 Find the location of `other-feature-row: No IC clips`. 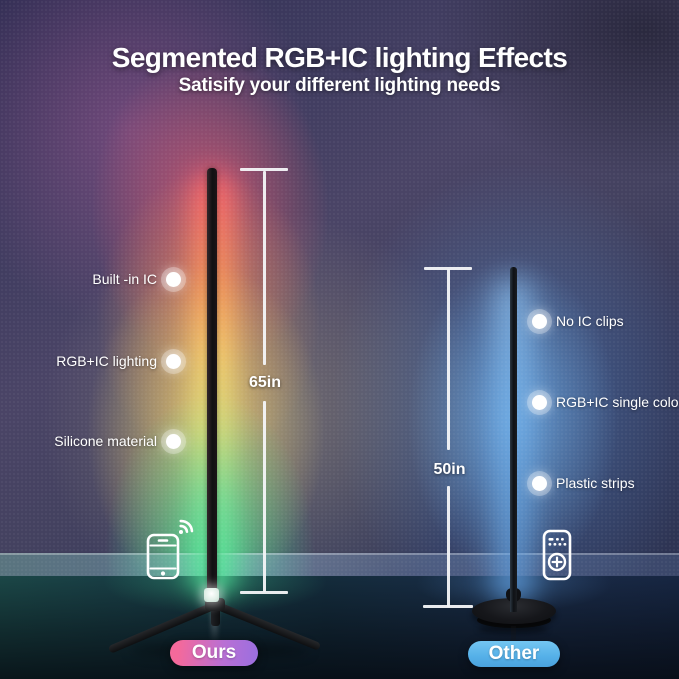

other-feature-row: No IC clips is located at coordinates (578, 321).